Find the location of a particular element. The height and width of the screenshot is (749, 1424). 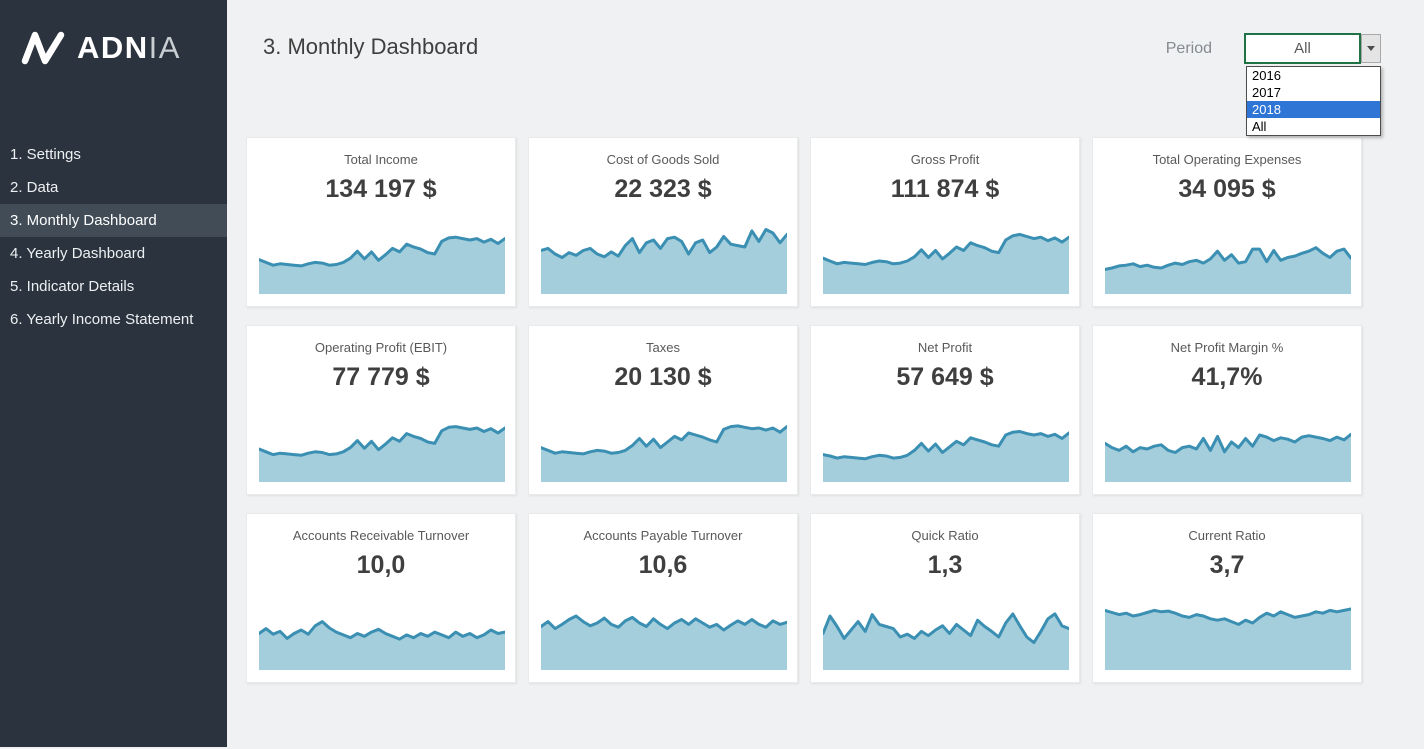

kpi-value: 111 874 $ is located at coordinates (945, 189).